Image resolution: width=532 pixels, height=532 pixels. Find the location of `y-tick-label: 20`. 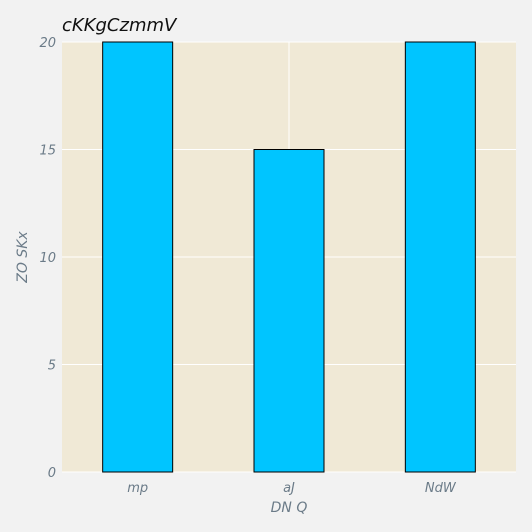

y-tick-label: 20 is located at coordinates (47, 43).